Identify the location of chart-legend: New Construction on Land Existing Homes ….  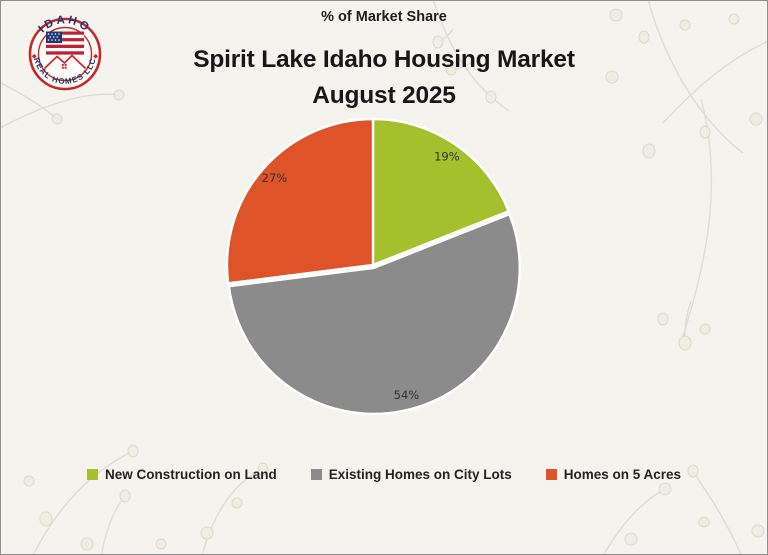
(384, 474).